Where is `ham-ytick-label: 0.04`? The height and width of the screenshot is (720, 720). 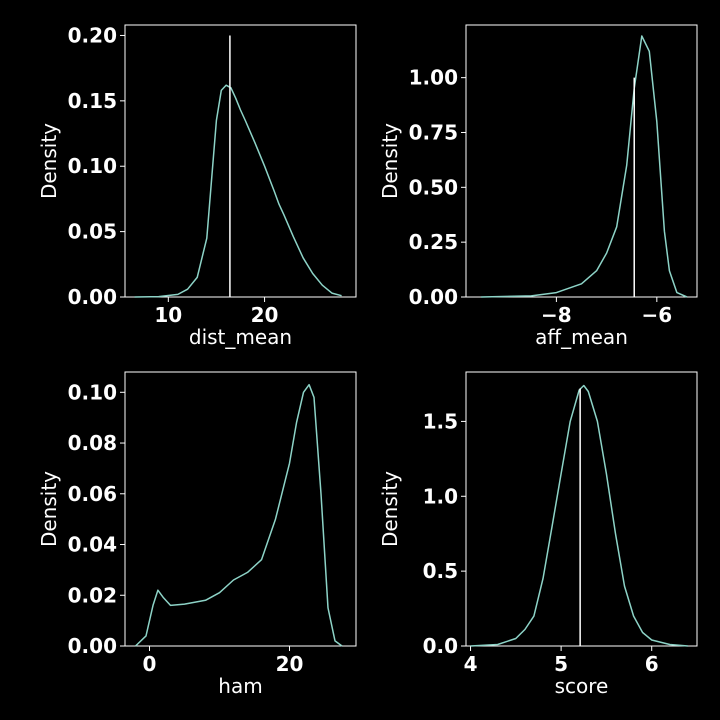 ham-ytick-label: 0.04 is located at coordinates (92, 545).